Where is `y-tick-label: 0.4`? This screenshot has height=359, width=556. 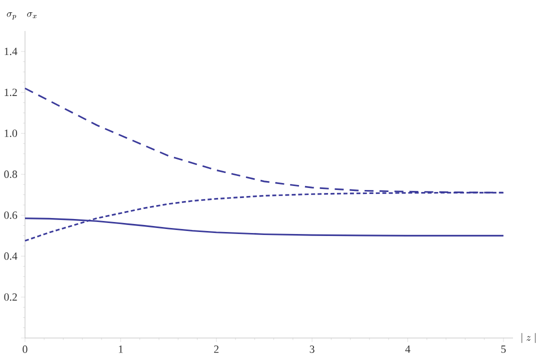 y-tick-label: 0.4 is located at coordinates (11, 256).